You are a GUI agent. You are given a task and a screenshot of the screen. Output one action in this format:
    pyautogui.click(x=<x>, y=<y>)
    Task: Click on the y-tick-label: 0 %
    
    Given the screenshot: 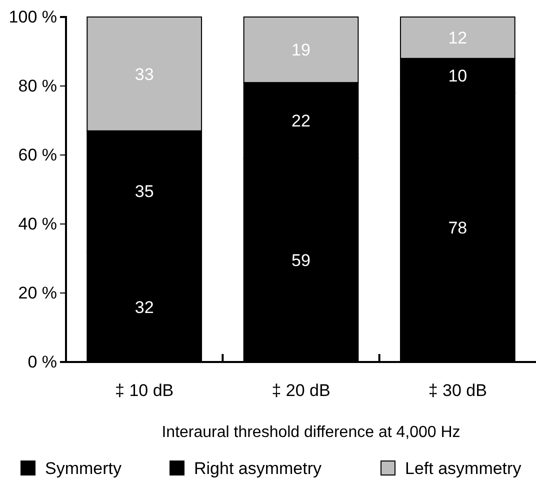 What is the action you would take?
    pyautogui.click(x=42, y=362)
    